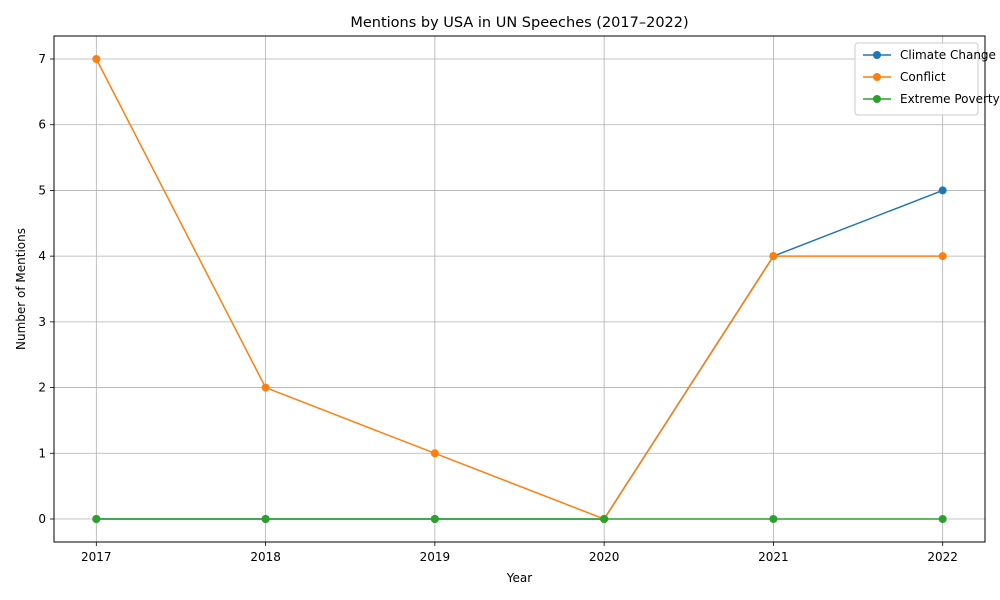 The width and height of the screenshot is (1000, 600). Describe the element at coordinates (877, 55) in the screenshot. I see `legend-marker-climate-change` at that location.